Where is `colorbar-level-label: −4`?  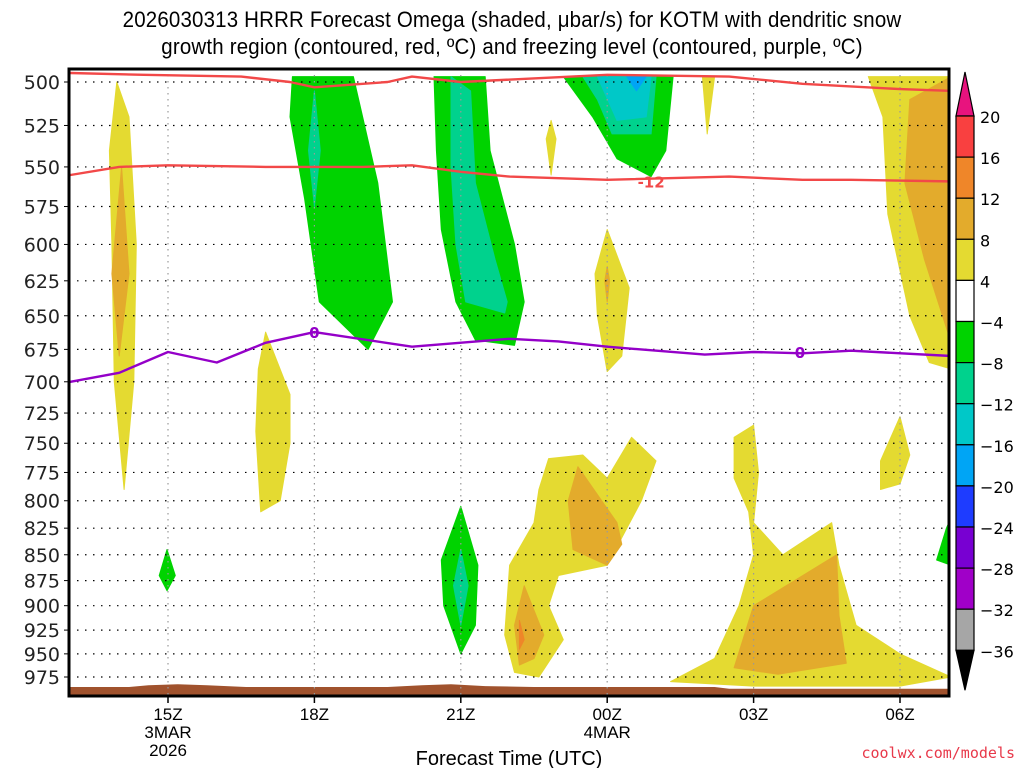
colorbar-level-label: −4 is located at coordinates (992, 323).